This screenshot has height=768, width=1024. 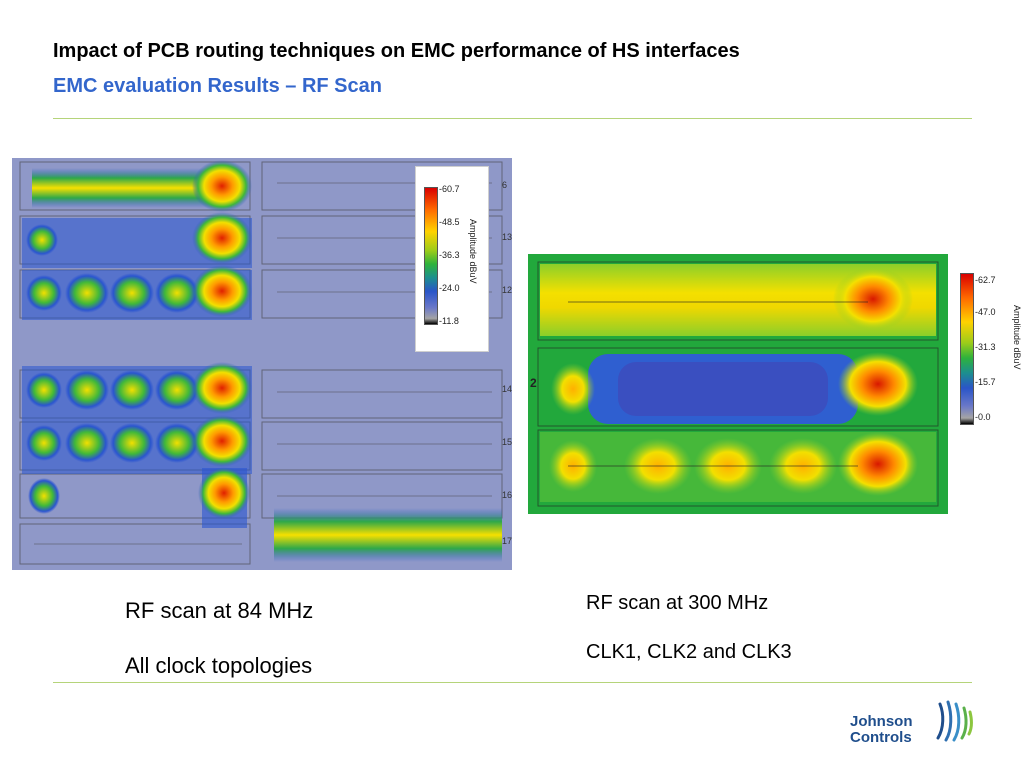 What do you see at coordinates (689, 652) in the screenshot?
I see `caption-300mhz-line2: CLK1, CLK2 and CLK3` at bounding box center [689, 652].